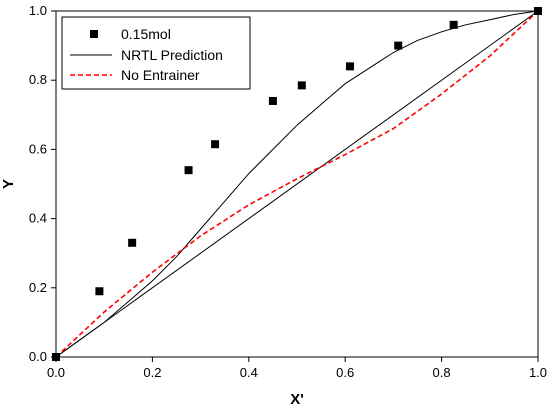  Describe the element at coordinates (38, 148) in the screenshot. I see `y-tick-label: 0.6` at that location.